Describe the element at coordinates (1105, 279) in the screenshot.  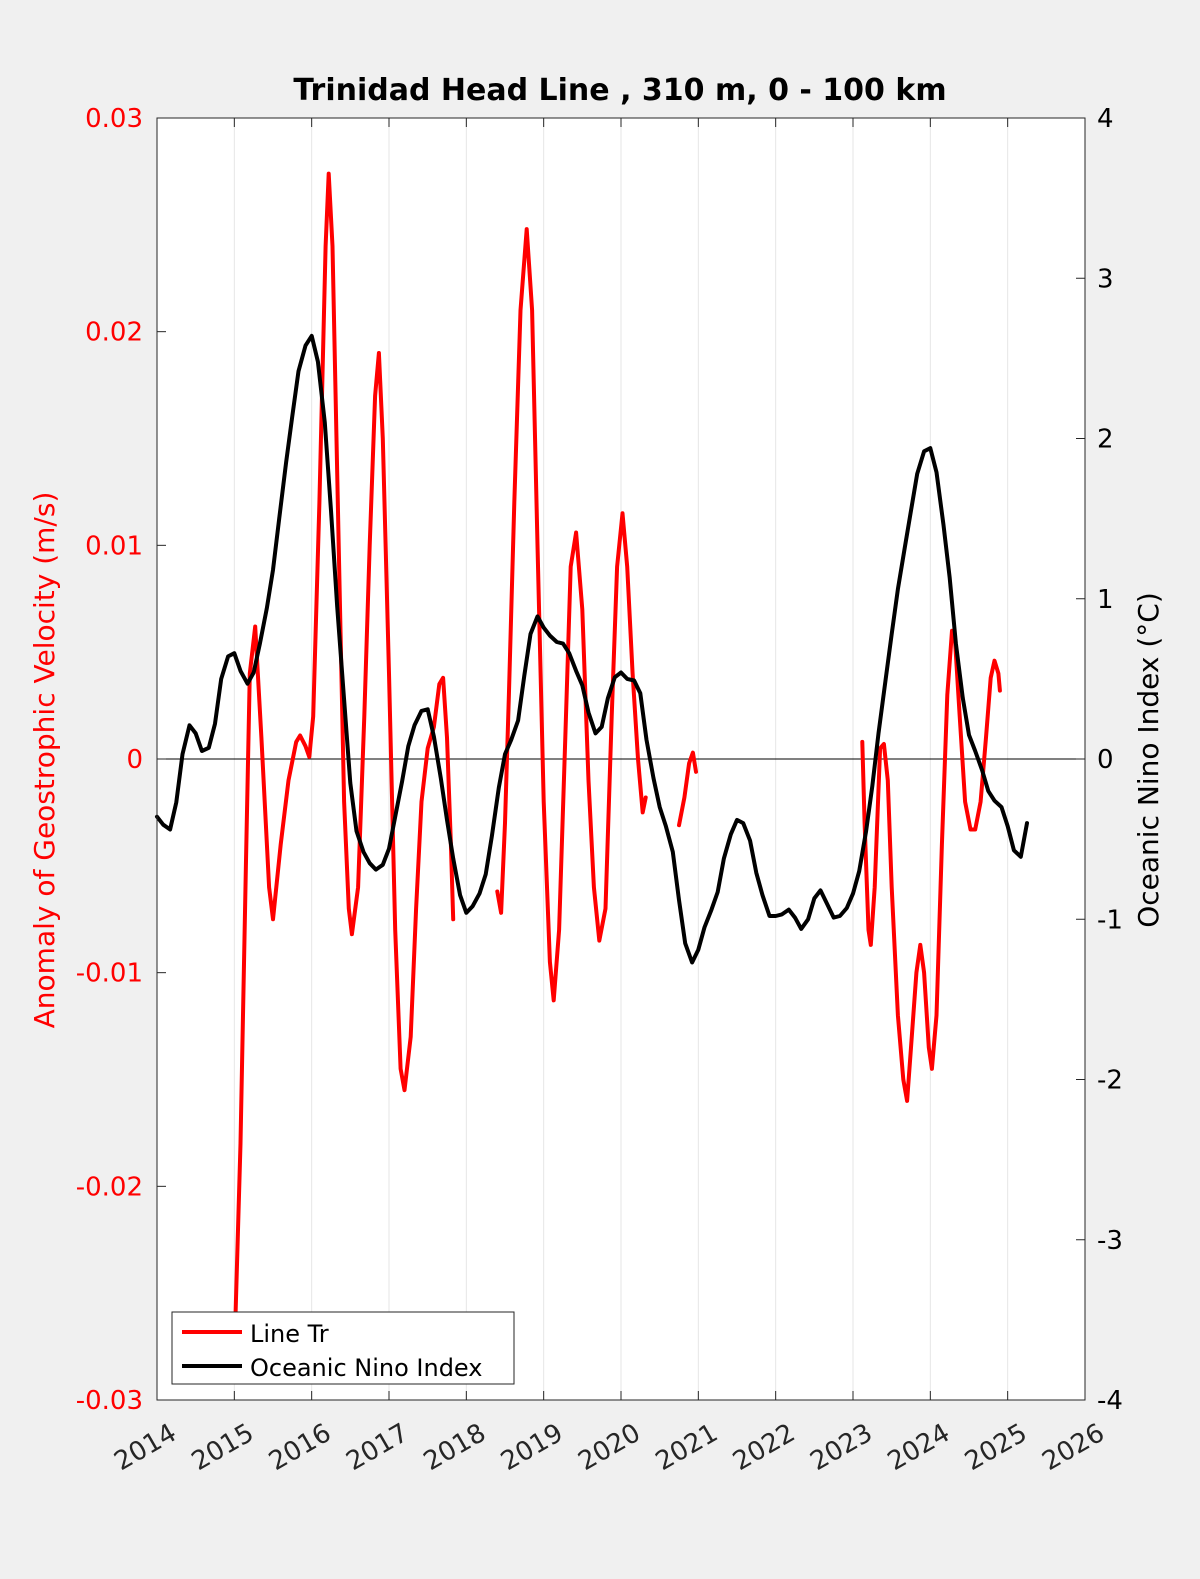
I see `y-right-tick-label: 3` at that location.